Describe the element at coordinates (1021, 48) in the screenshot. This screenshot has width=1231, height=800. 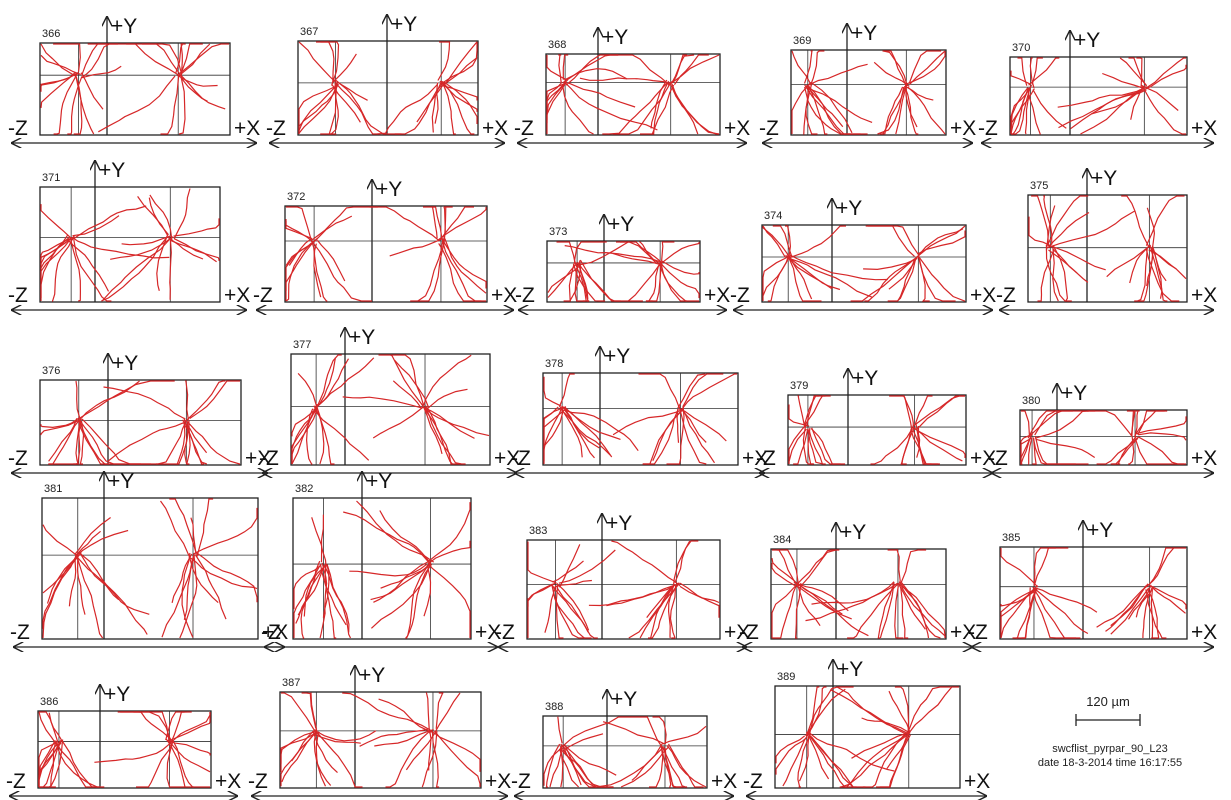
I see `panel-label: 370` at that location.